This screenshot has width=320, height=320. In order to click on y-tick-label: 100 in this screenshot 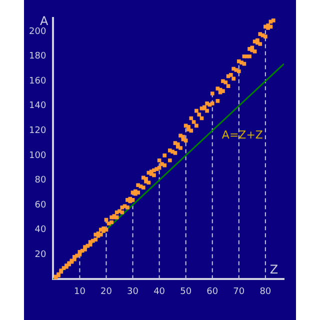, I will do `click(37, 155)`.